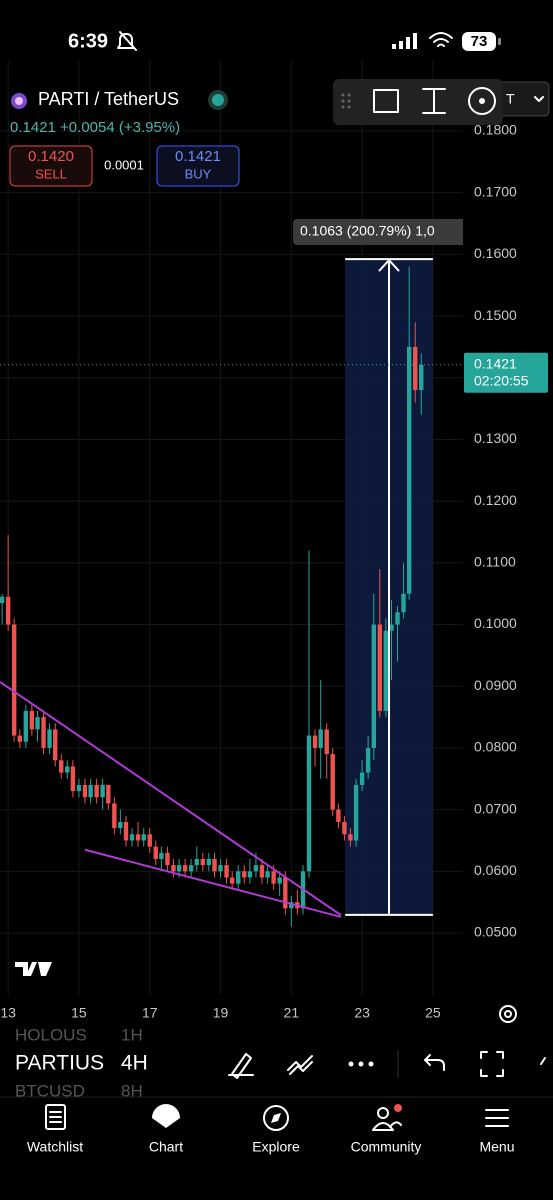 This screenshot has width=553, height=1200. What do you see at coordinates (495, 562) in the screenshot?
I see `y-tick-label: 0.1100` at bounding box center [495, 562].